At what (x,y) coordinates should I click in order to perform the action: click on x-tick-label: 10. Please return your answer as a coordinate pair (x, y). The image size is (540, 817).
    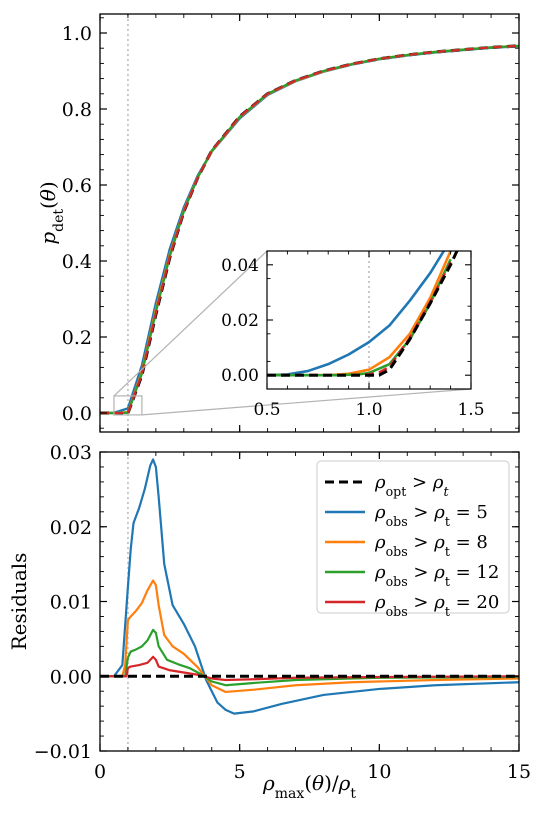
    Looking at the image, I should click on (379, 772).